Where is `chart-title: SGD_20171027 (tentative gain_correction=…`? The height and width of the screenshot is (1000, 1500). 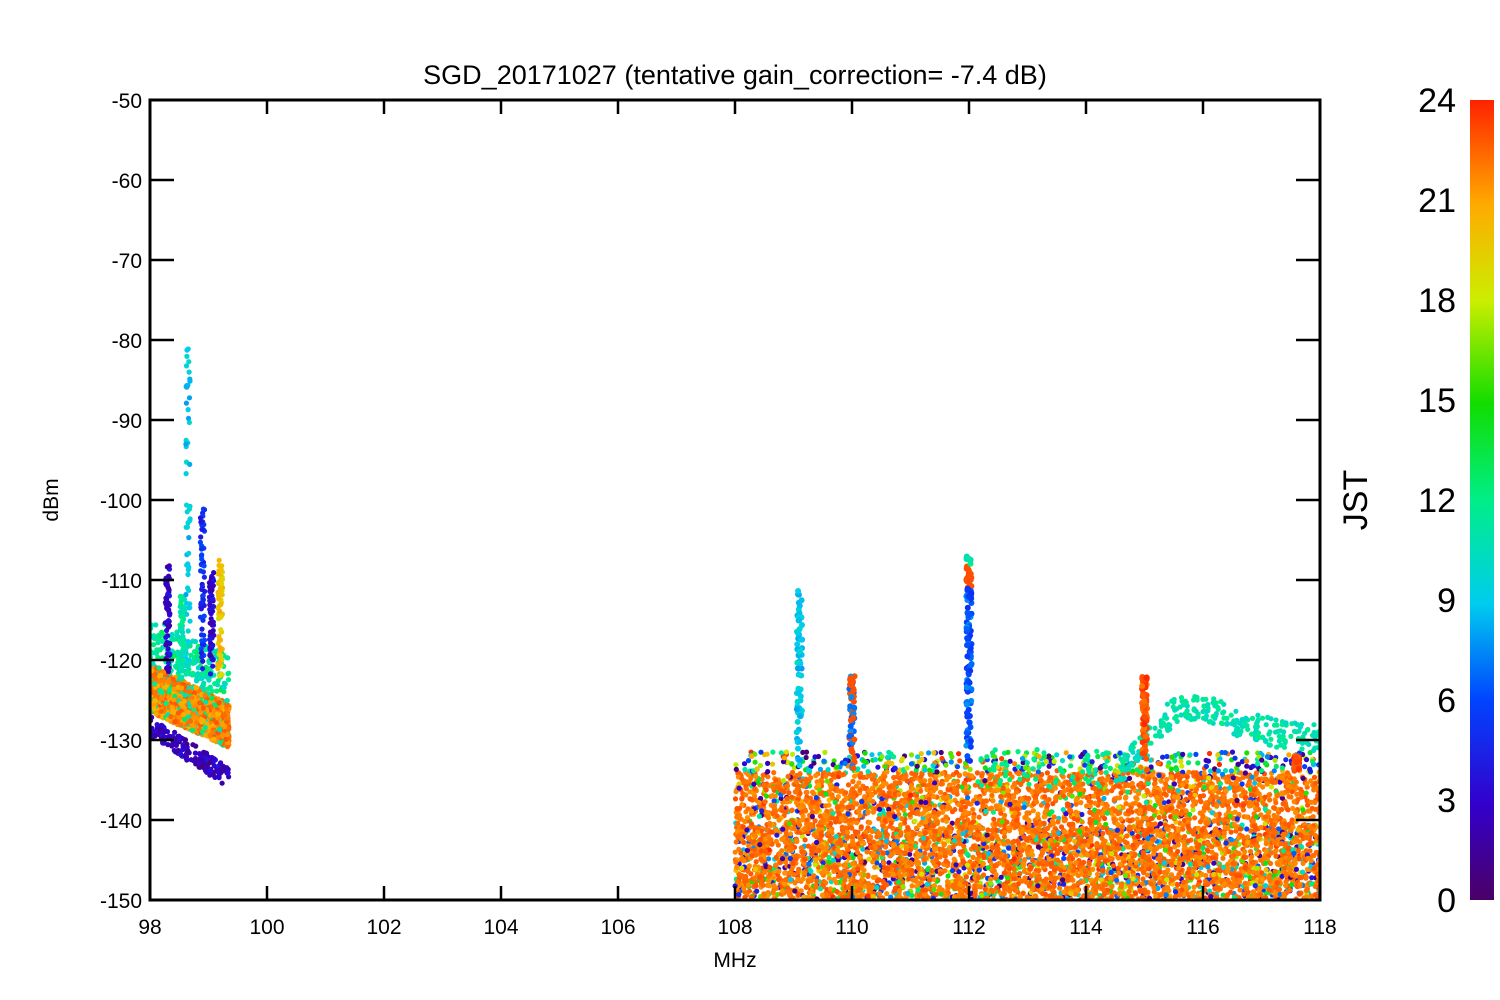
chart-title: SGD_20171027 (tentative gain_correction=… is located at coordinates (735, 75).